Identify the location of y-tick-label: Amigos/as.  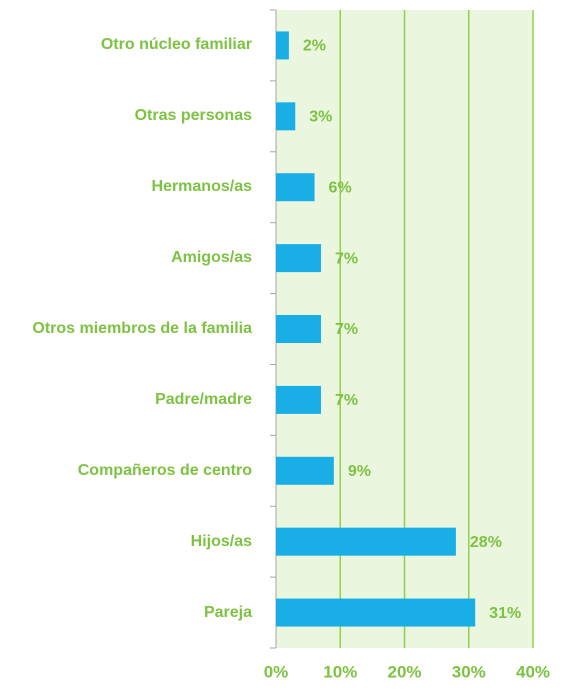
(211, 258).